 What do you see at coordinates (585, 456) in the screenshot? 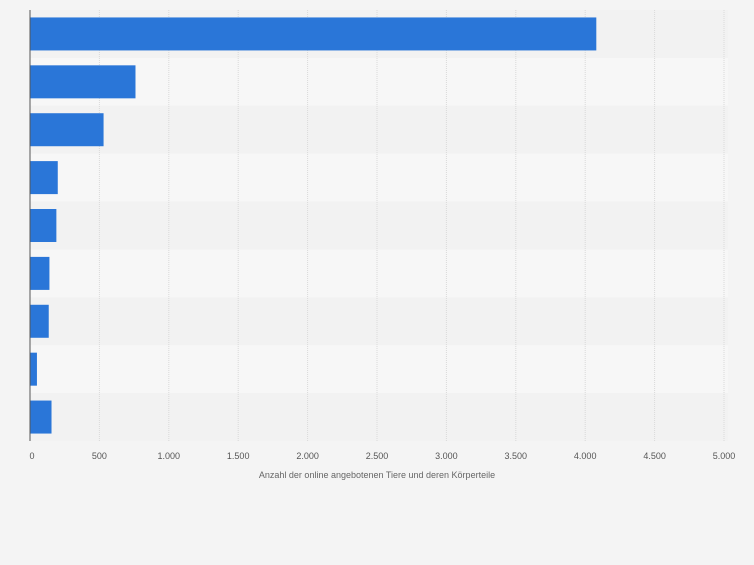
I see `x-tick-label: 4.000` at bounding box center [585, 456].